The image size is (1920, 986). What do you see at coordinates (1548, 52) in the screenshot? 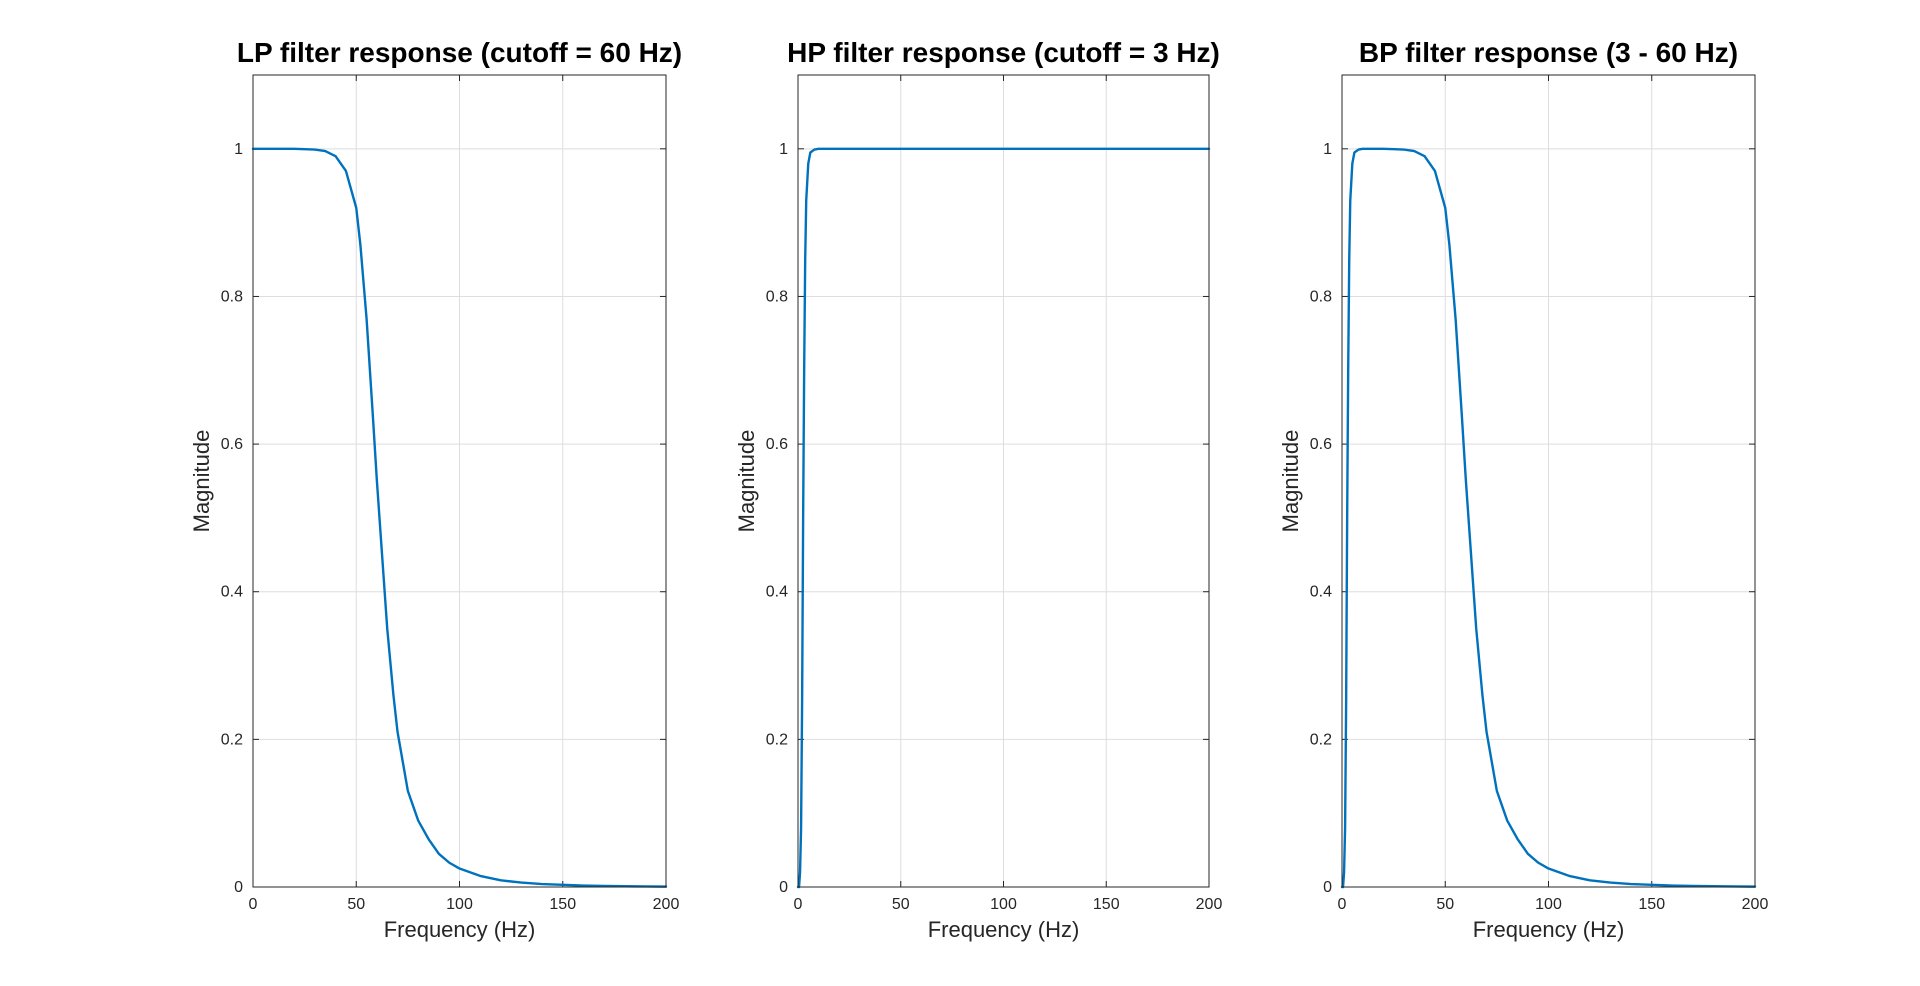
I see `chart-title: BP filter response (3 - 60 Hz)` at bounding box center [1548, 52].